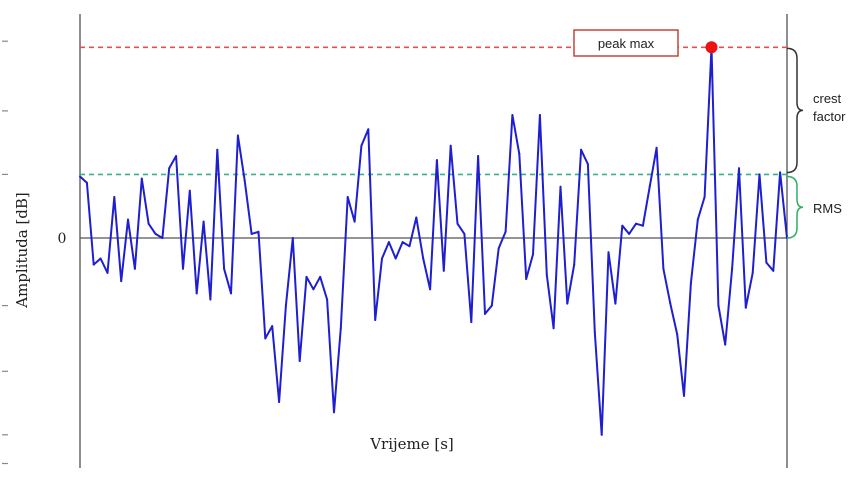  Describe the element at coordinates (62, 239) in the screenshot. I see `y-tick-label-0: 0` at that location.